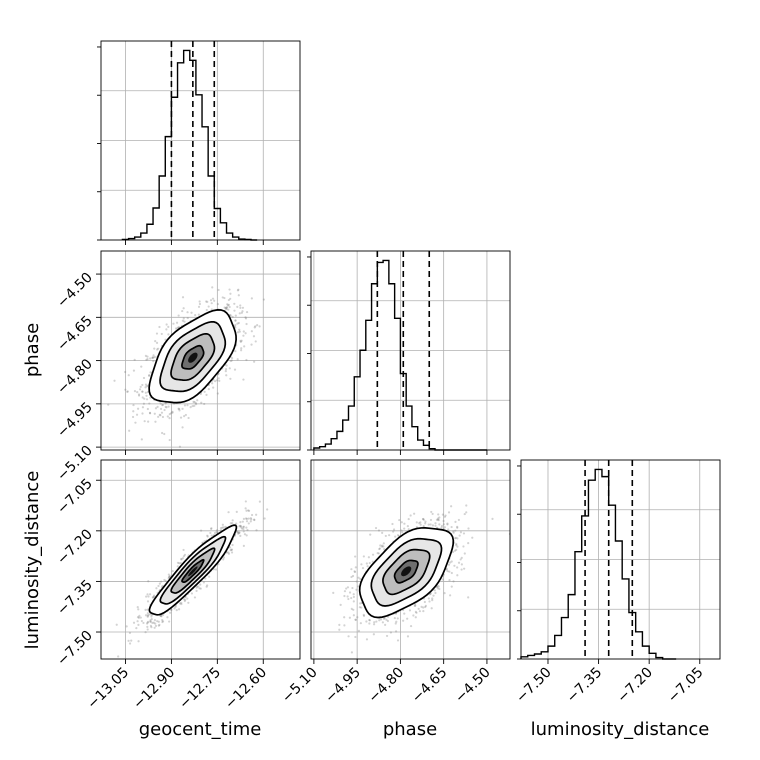  Describe the element at coordinates (686, 686) in the screenshot. I see `xtick-label-luminosity_distance-3: −7.05` at that location.